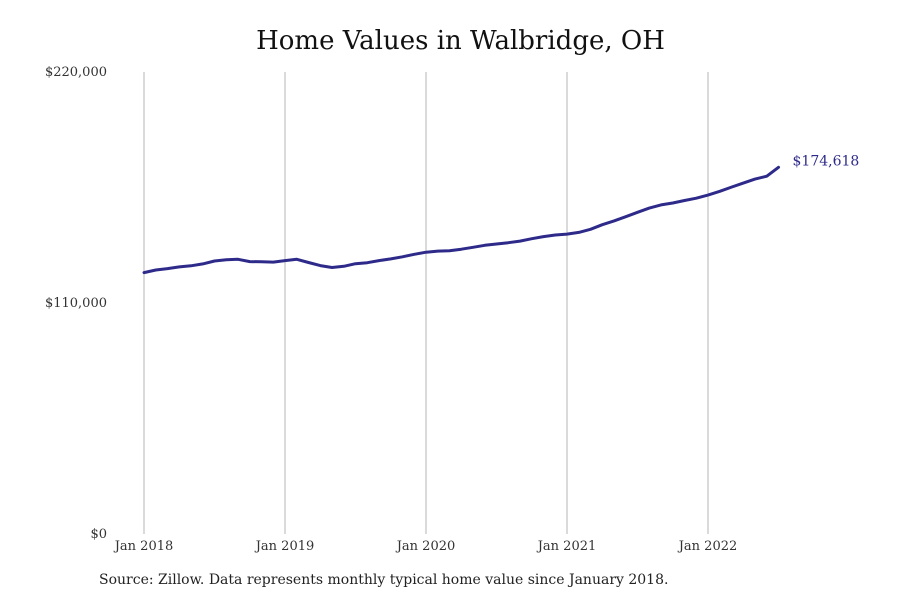 The height and width of the screenshot is (600, 900). What do you see at coordinates (76, 72) in the screenshot?
I see `y-tick-label: $220,000` at bounding box center [76, 72].